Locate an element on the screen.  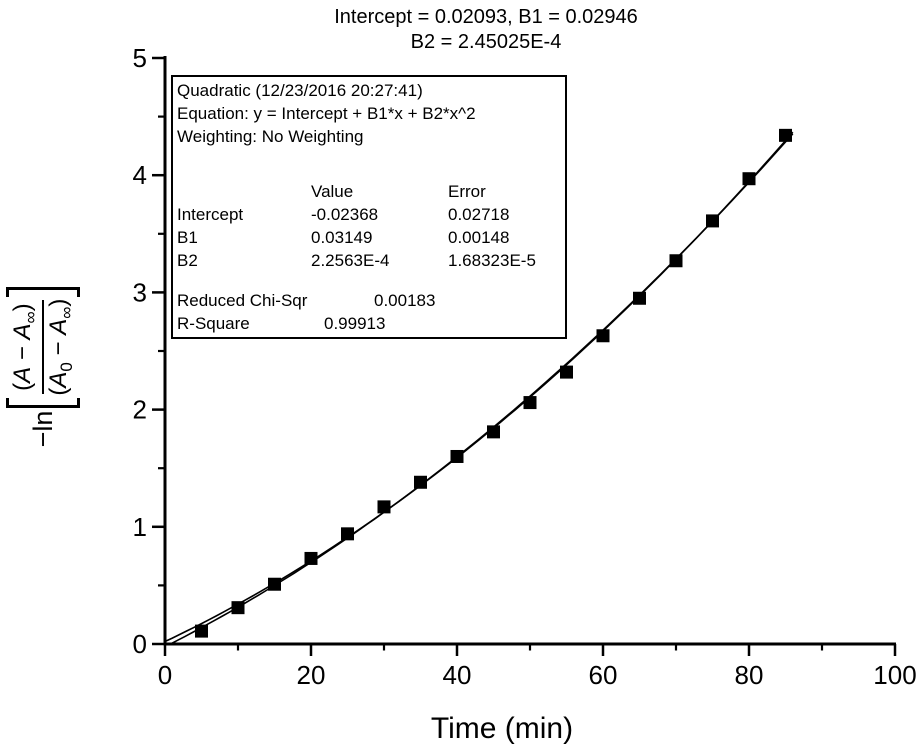
fit-box-row-intercept: Intercept -0.02368 0.02718 is located at coordinates (371, 214).